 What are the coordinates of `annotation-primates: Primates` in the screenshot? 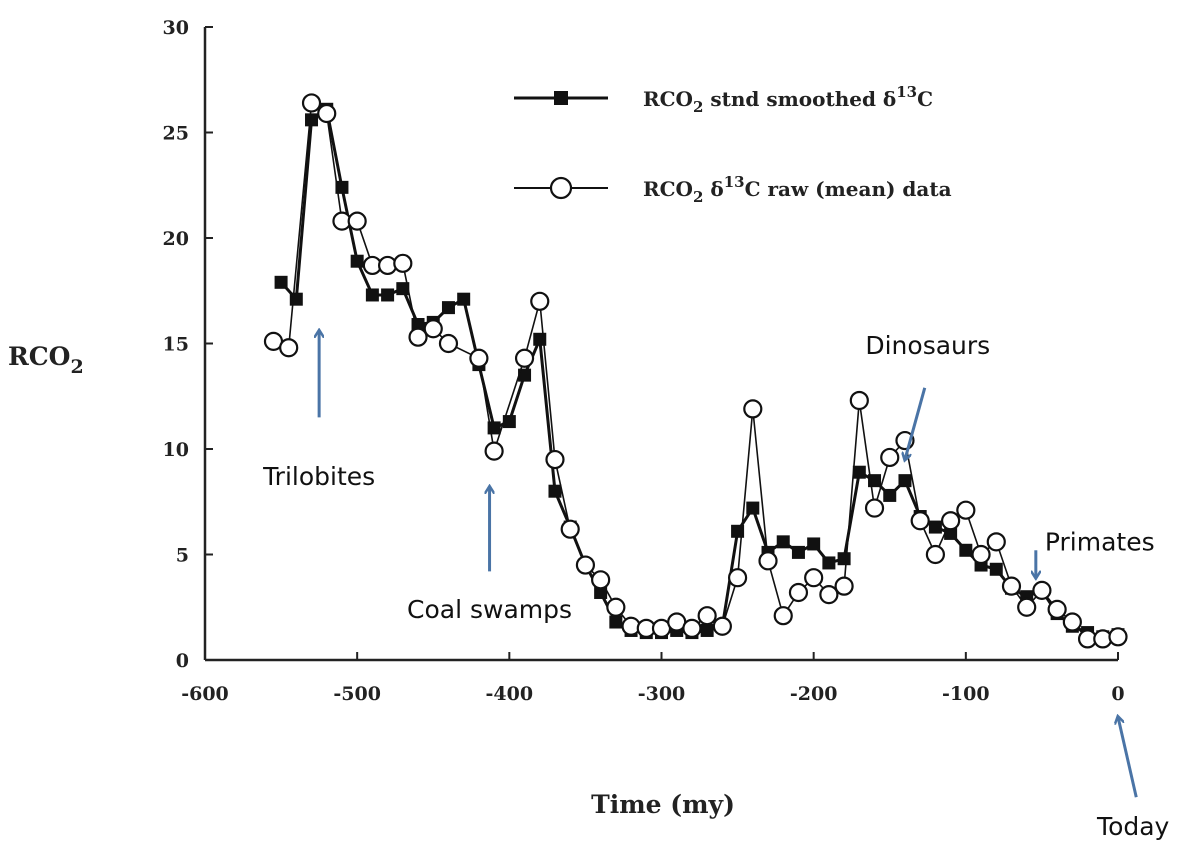 It's located at (1095, 552).